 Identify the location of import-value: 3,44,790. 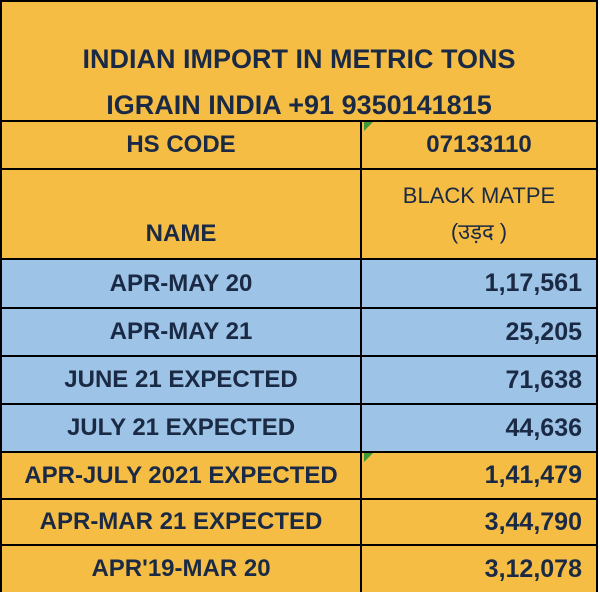
(533, 521).